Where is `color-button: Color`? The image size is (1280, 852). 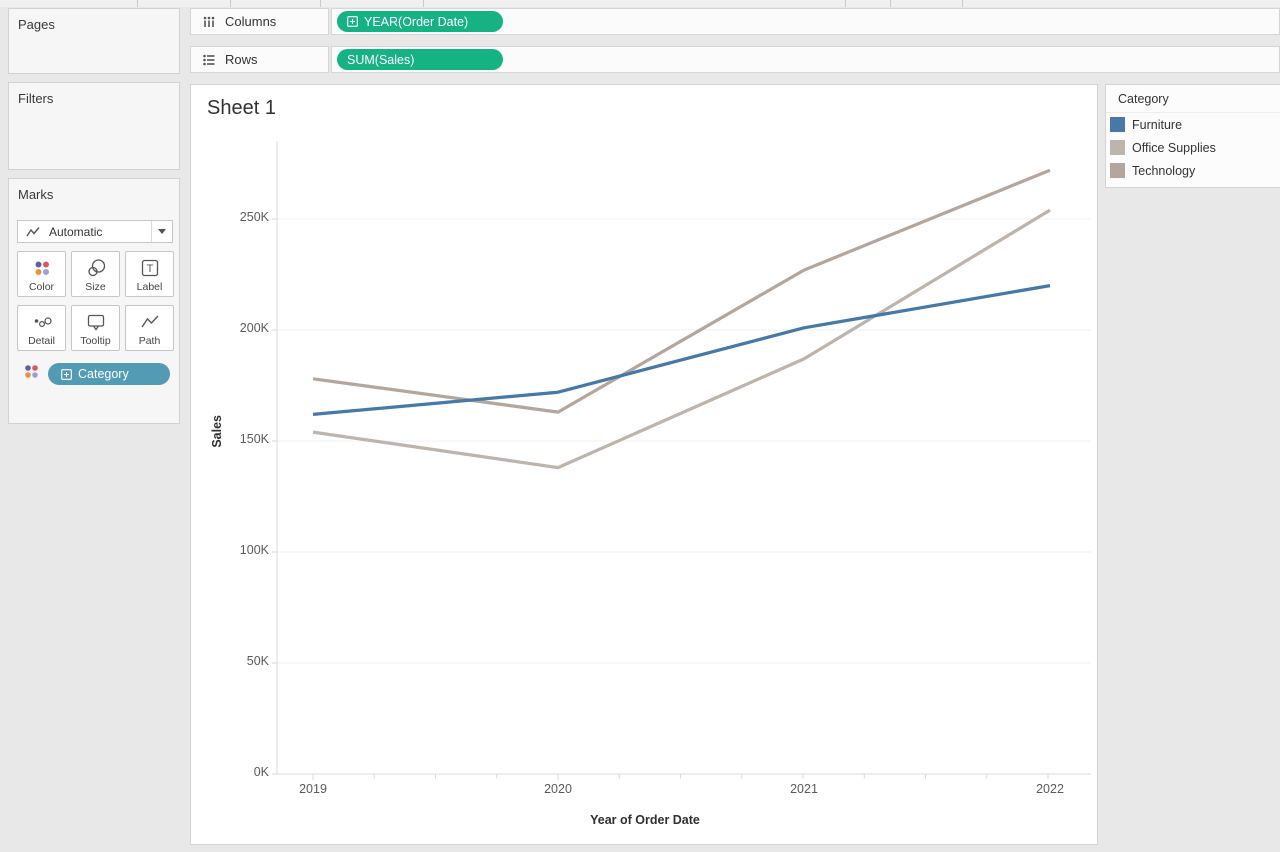
color-button: Color is located at coordinates (41, 274).